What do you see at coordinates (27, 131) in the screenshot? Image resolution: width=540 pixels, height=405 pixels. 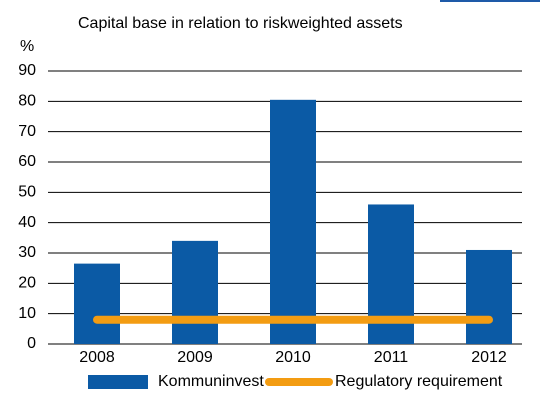 I see `y-tick-label: 70` at bounding box center [27, 131].